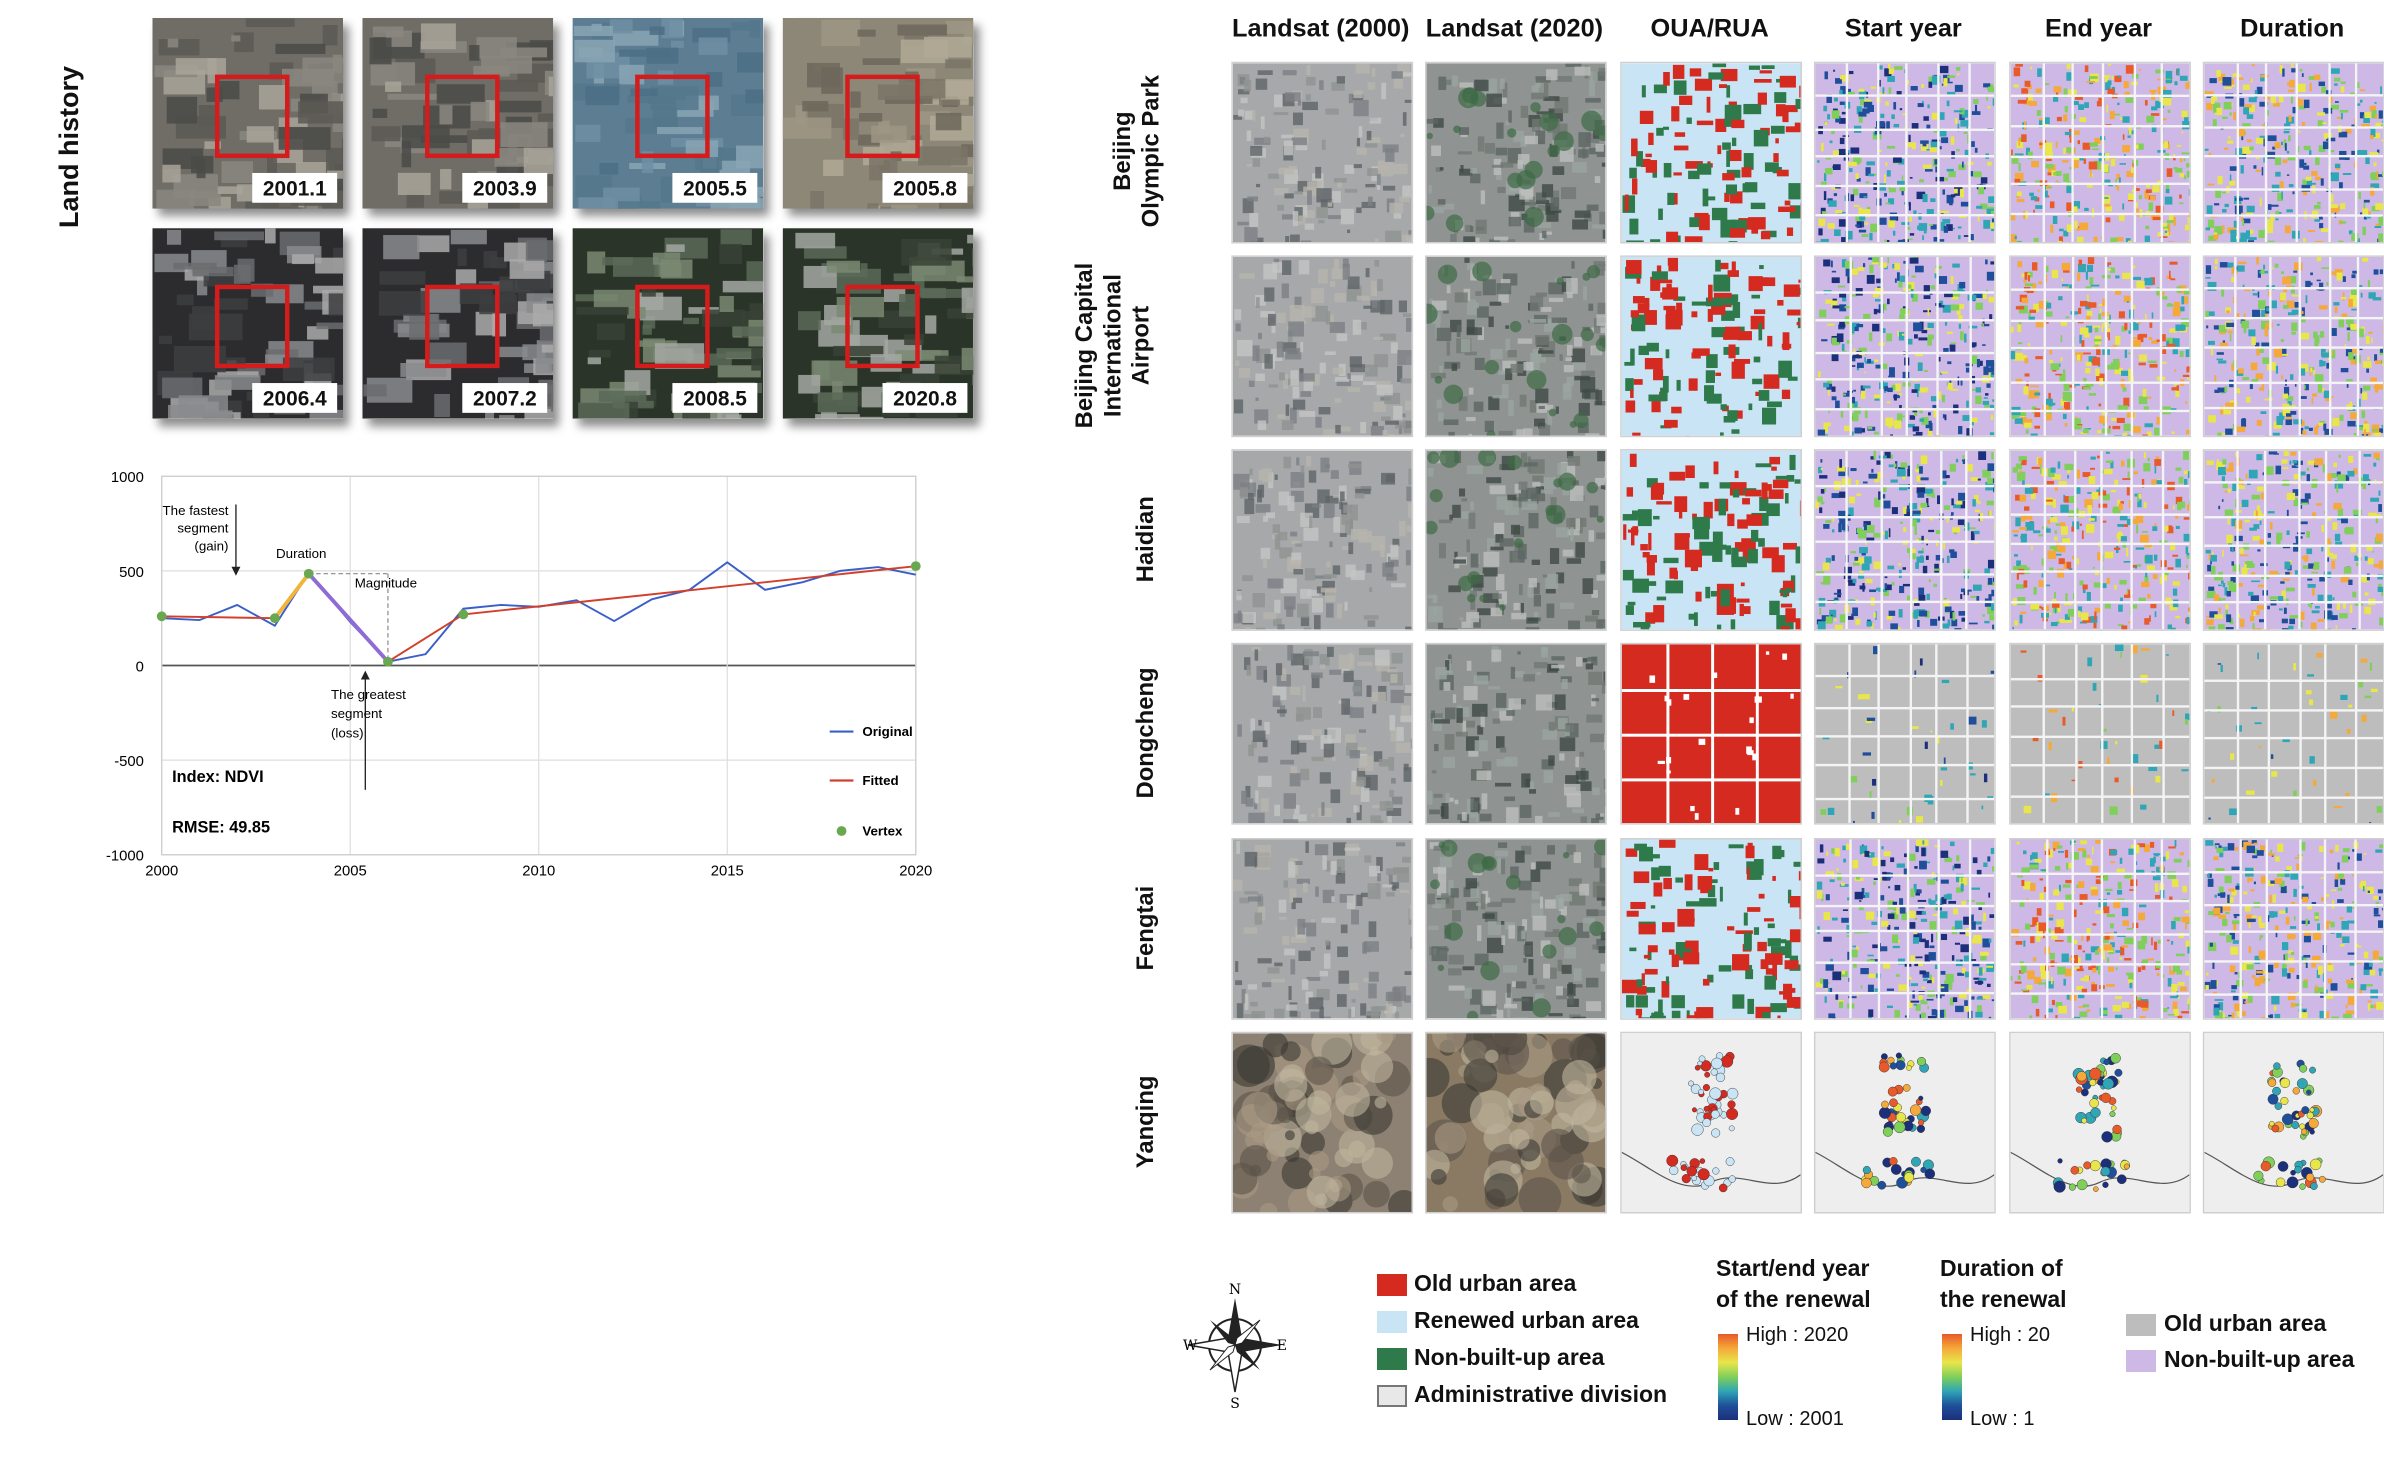 Image resolution: width=2384 pixels, height=1474 pixels. What do you see at coordinates (140, 667) in the screenshot?
I see `y-tick-label: 0` at bounding box center [140, 667].